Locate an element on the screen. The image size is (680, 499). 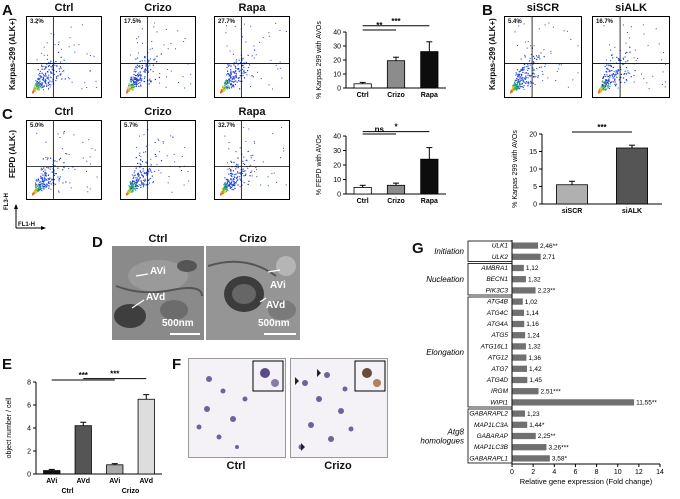
significance-label: * is located at coordinates (396, 127).